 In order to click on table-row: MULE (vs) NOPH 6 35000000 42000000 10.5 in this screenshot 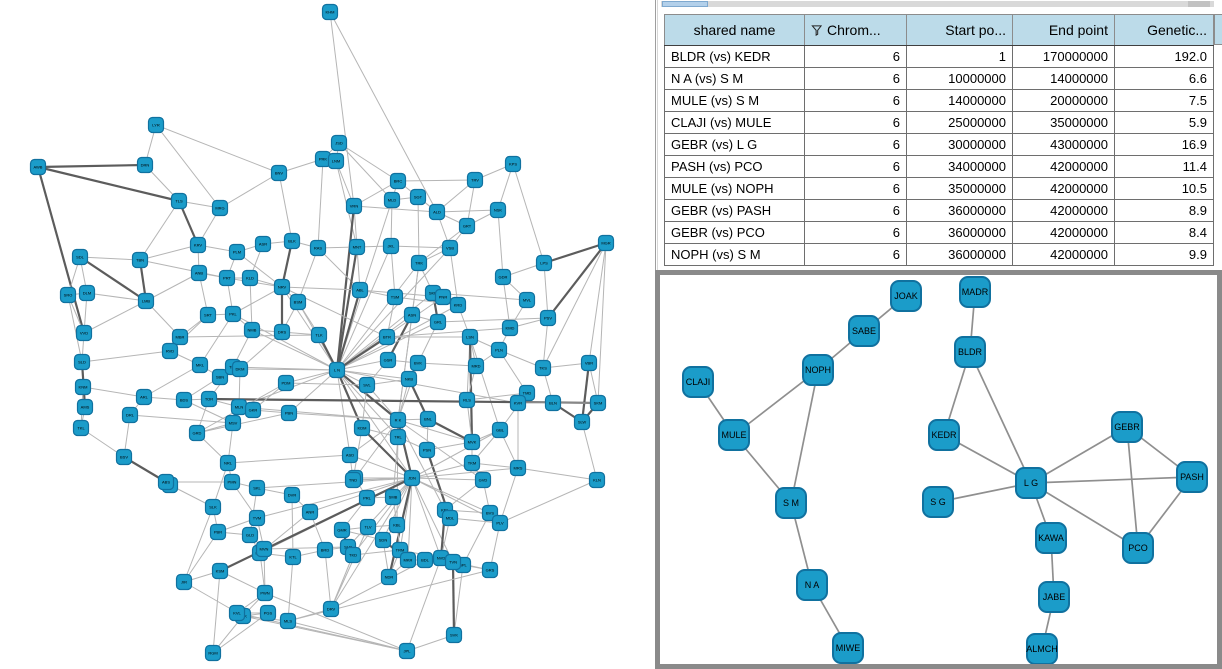, I will do `click(939, 188)`.